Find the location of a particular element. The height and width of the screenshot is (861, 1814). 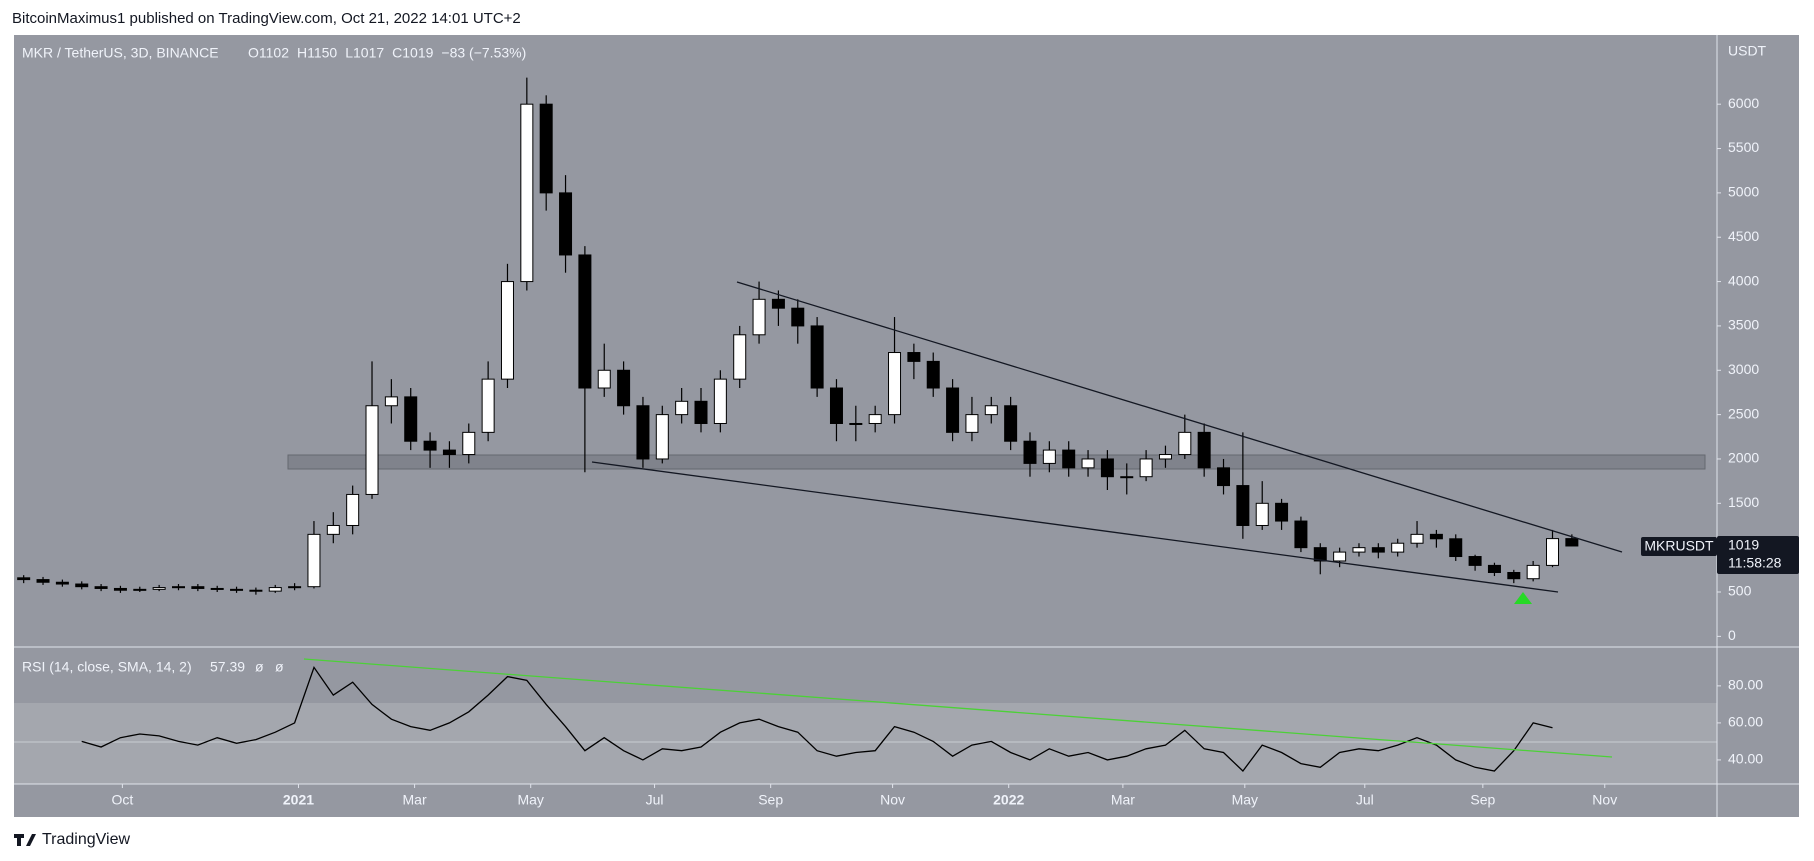

y-tick-label: 4000 is located at coordinates (1743, 280).